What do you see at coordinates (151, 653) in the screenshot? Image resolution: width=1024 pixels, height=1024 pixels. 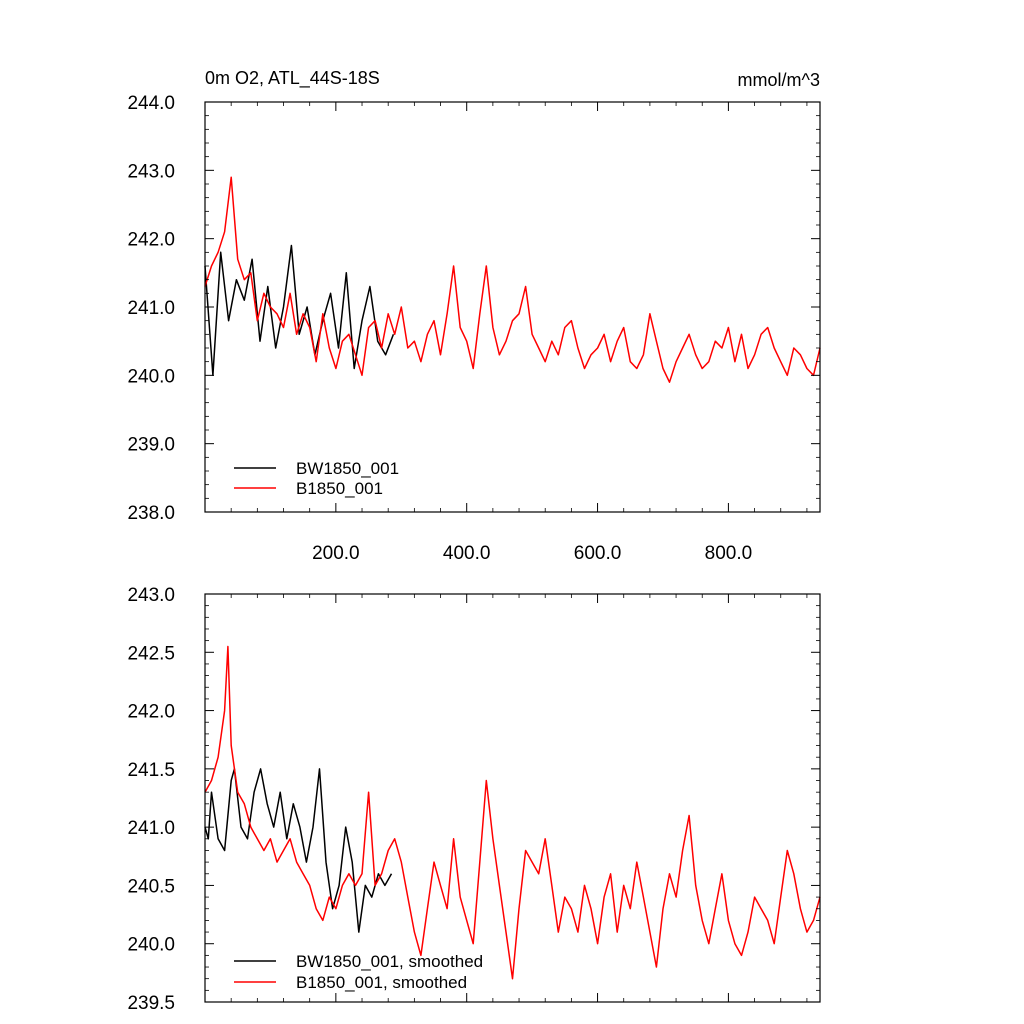 I see `y-tick-label: 242.5` at bounding box center [151, 653].